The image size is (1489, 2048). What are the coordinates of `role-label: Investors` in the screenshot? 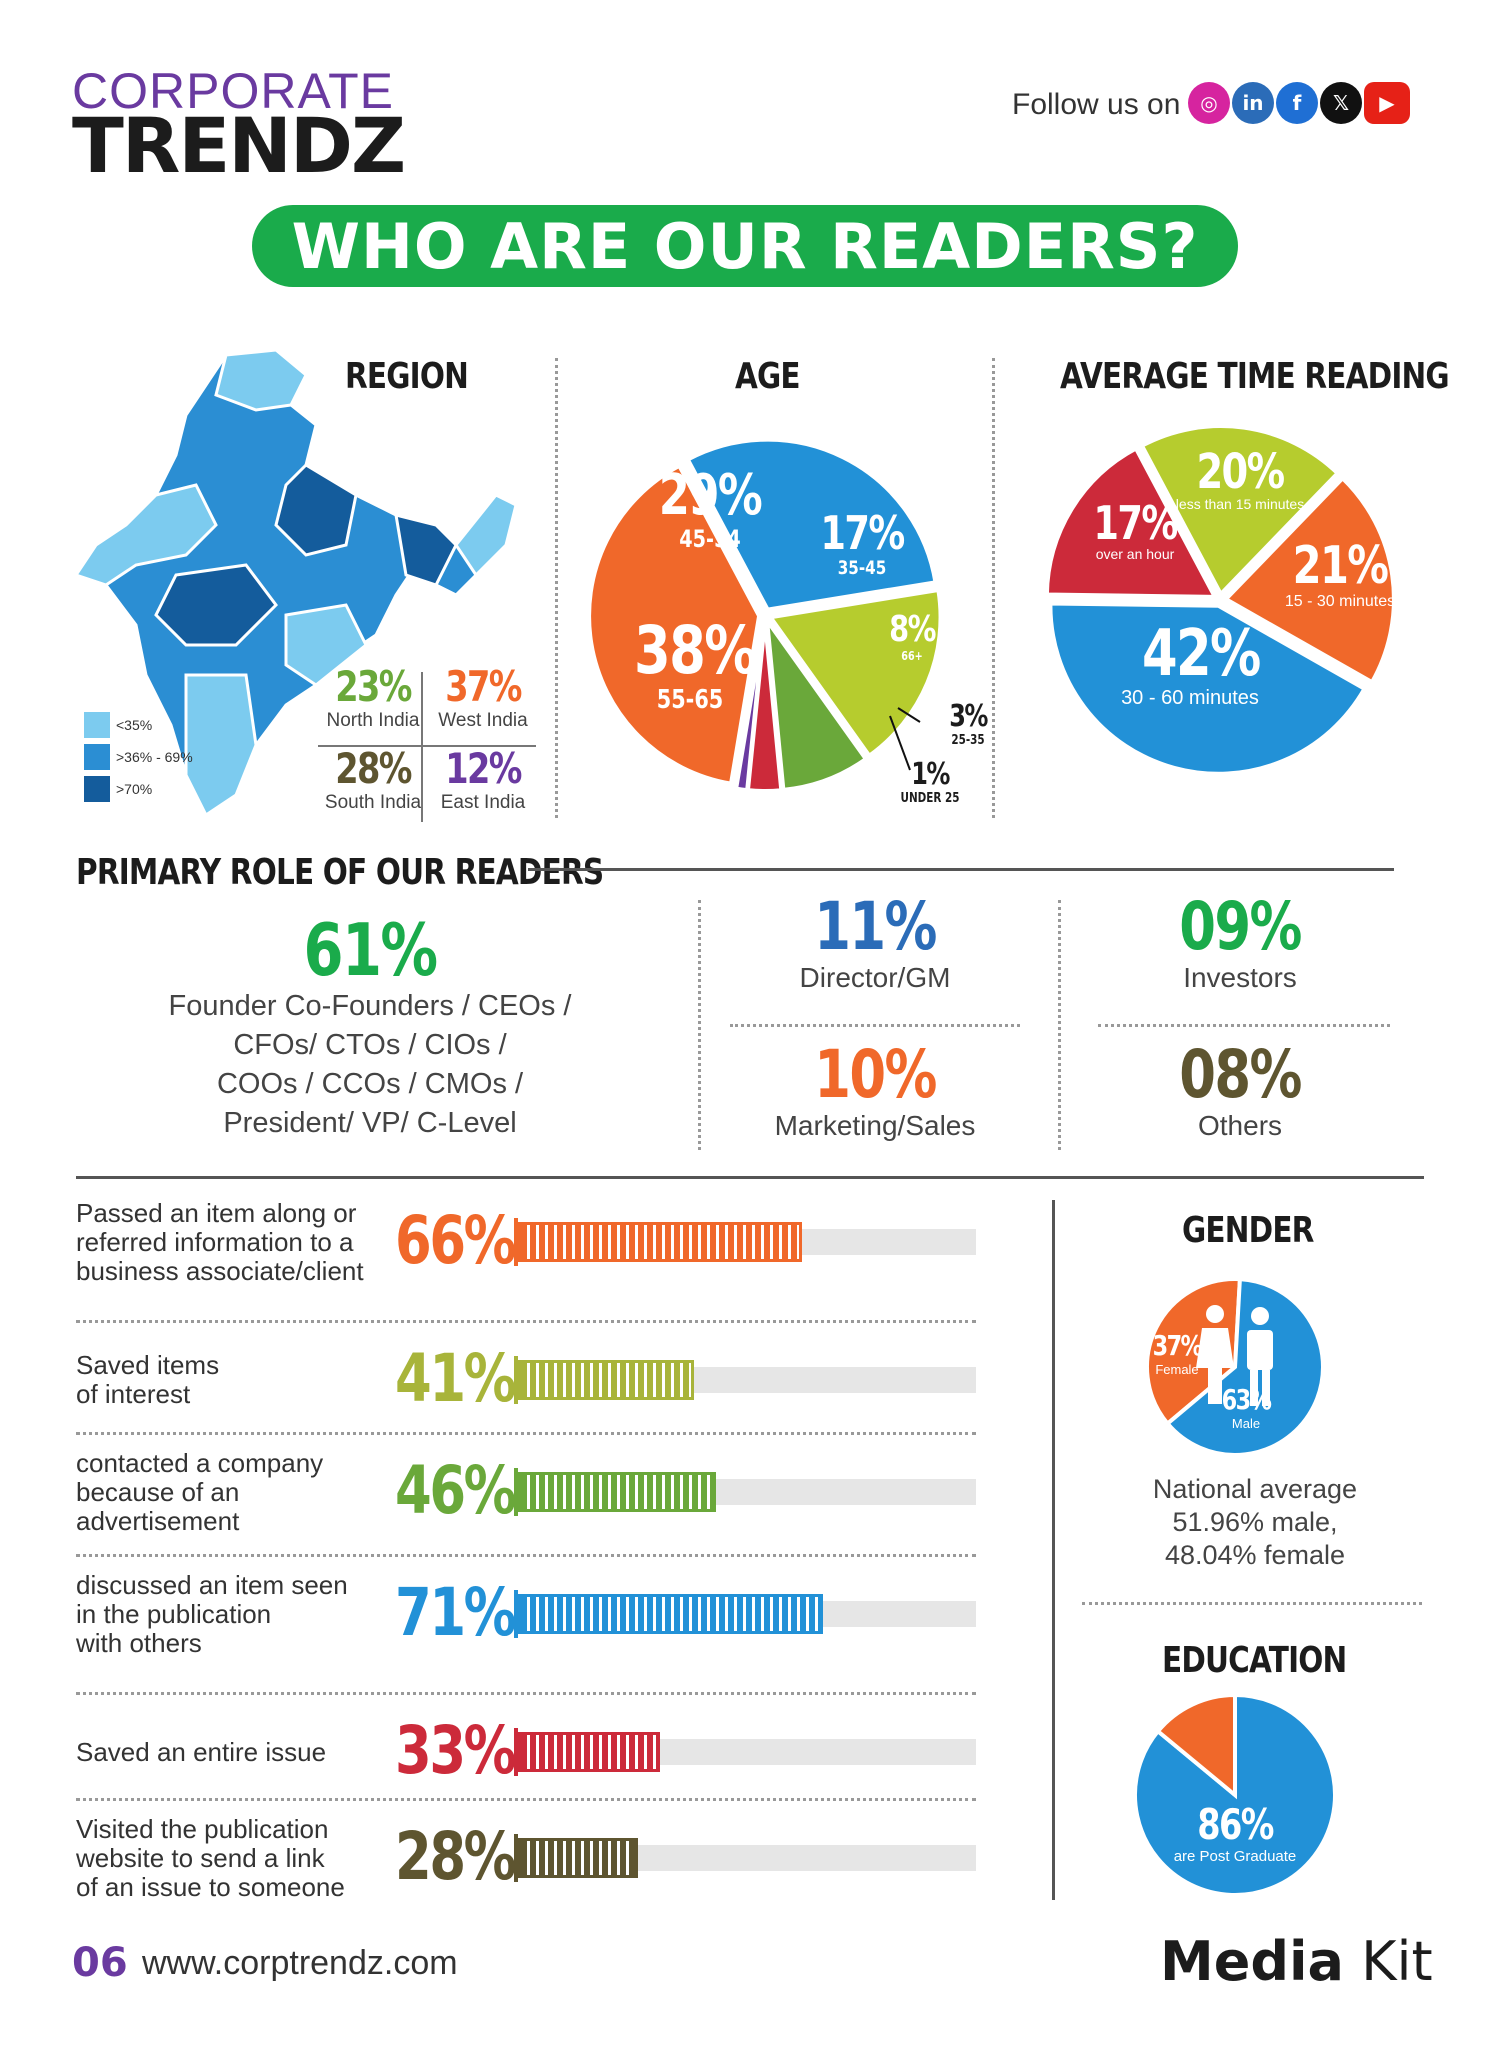 It's located at (1240, 977).